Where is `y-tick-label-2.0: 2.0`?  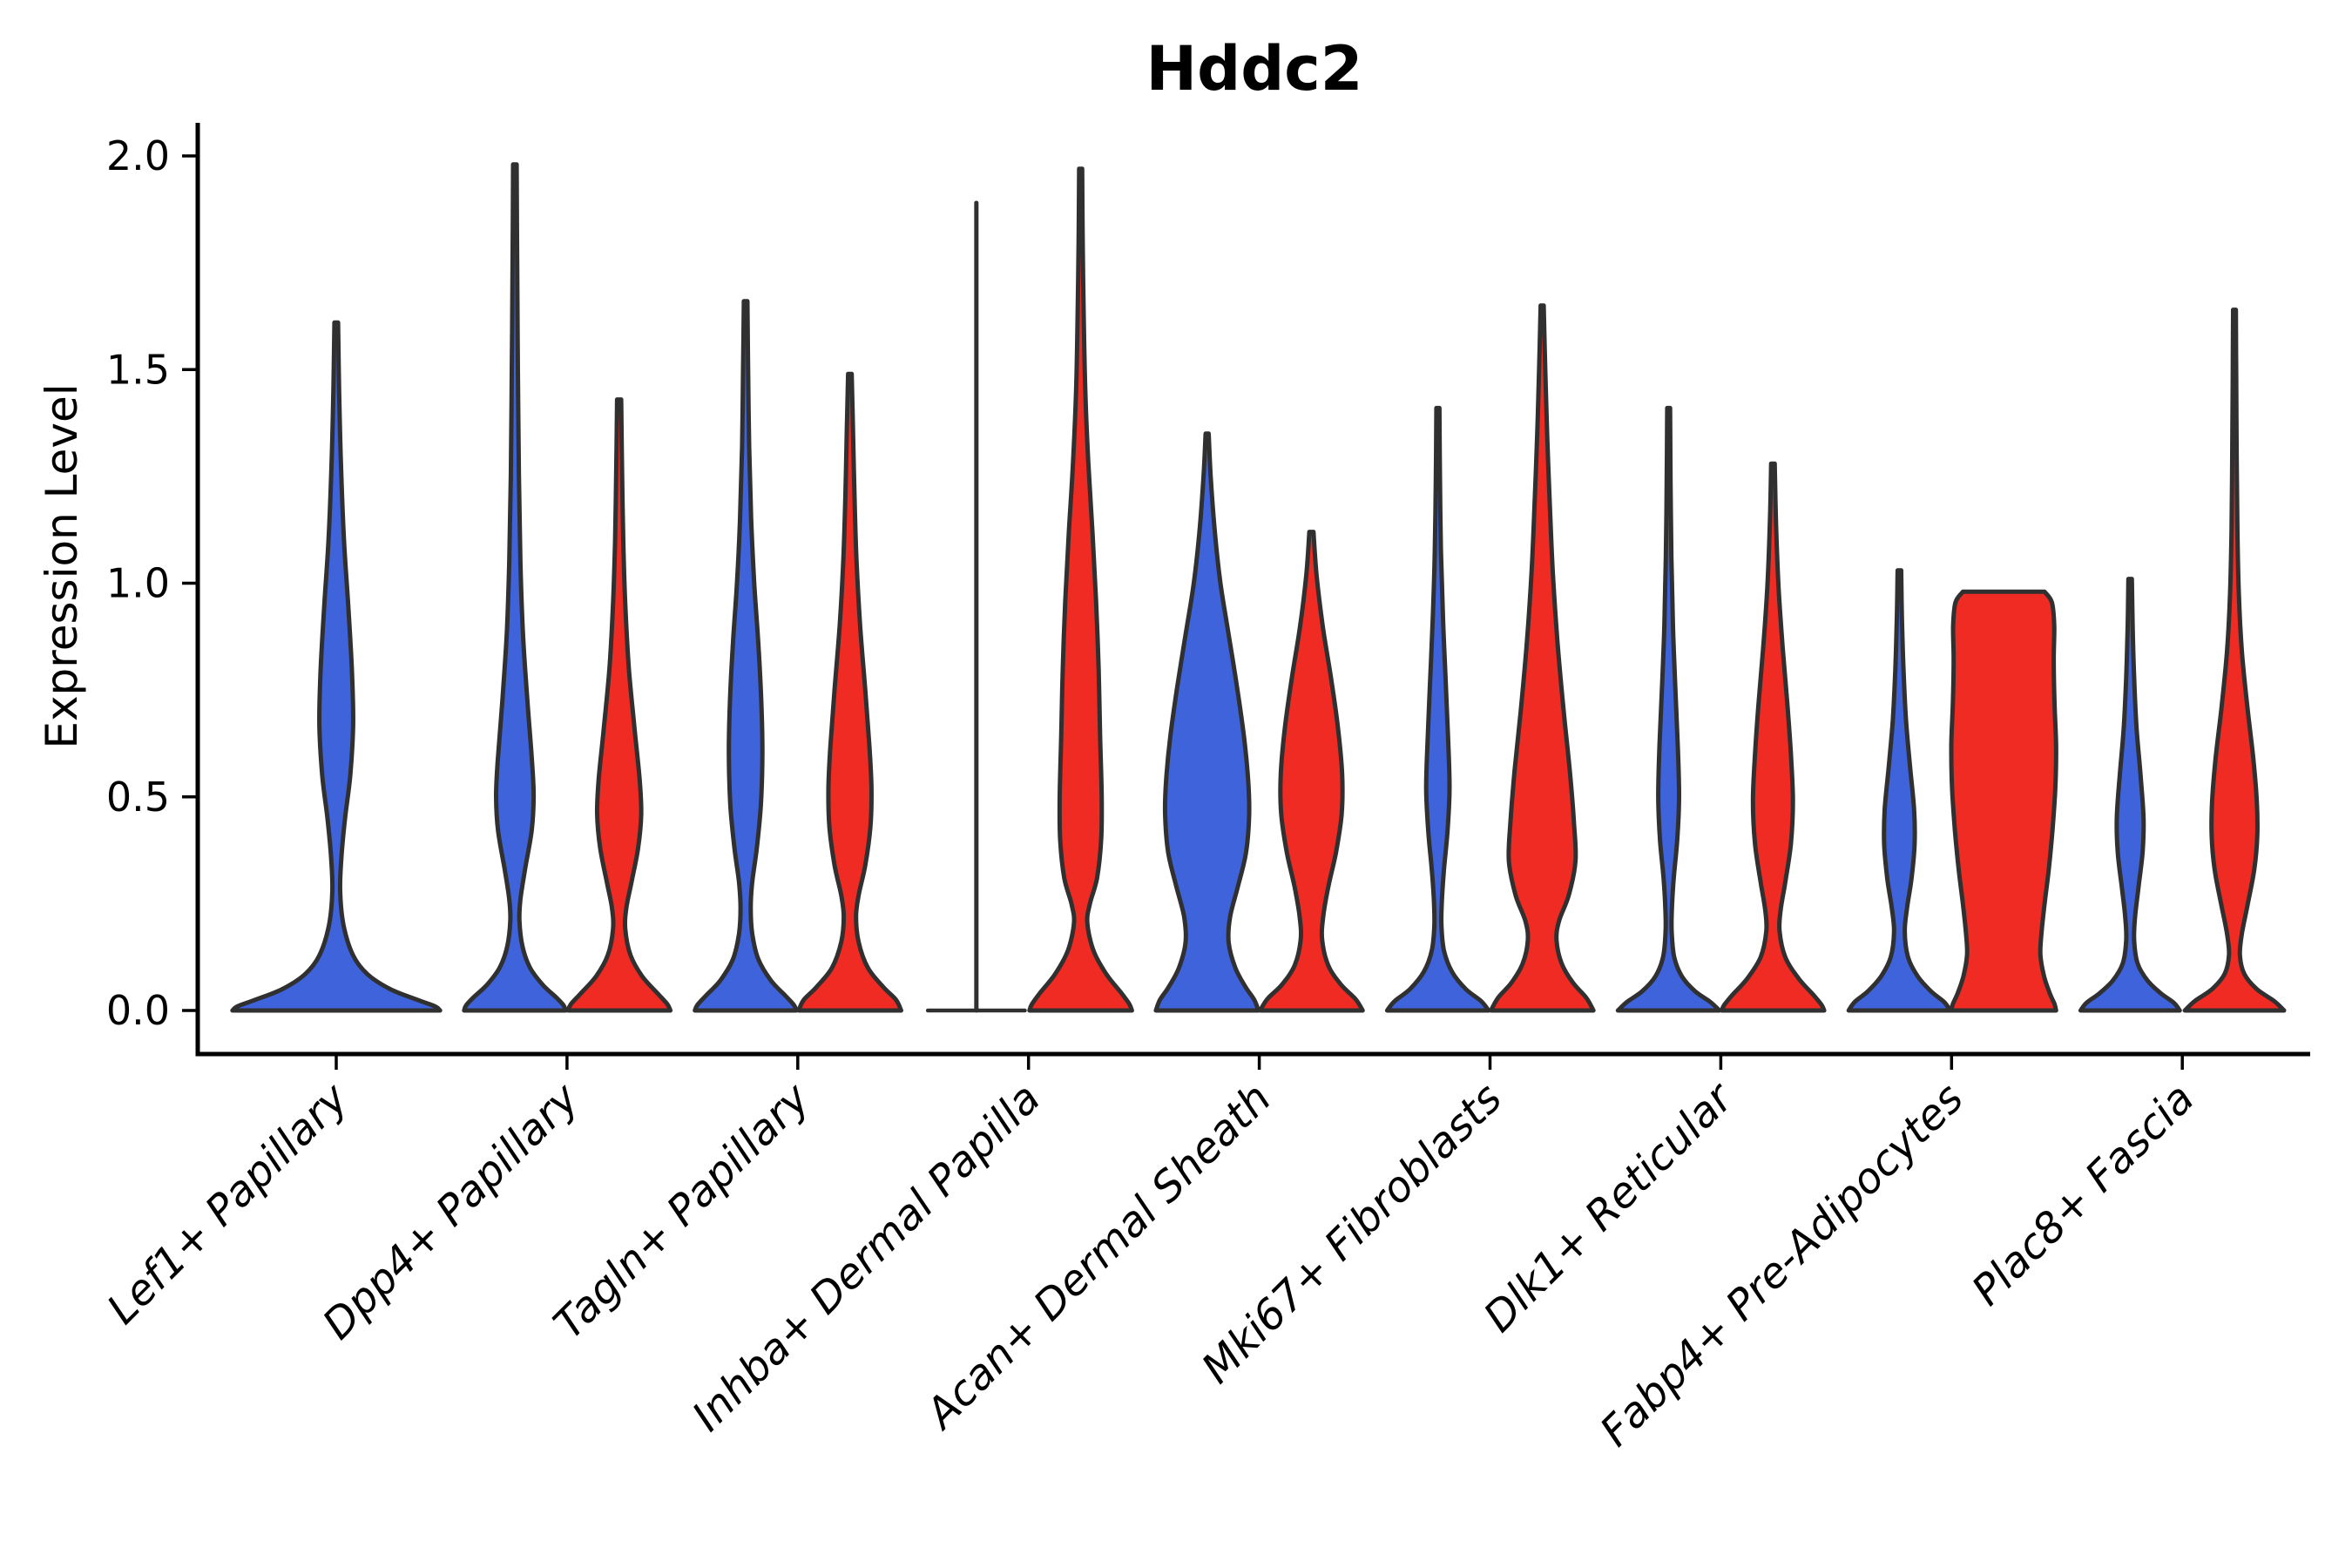
y-tick-label-2.0: 2.0 is located at coordinates (138, 155).